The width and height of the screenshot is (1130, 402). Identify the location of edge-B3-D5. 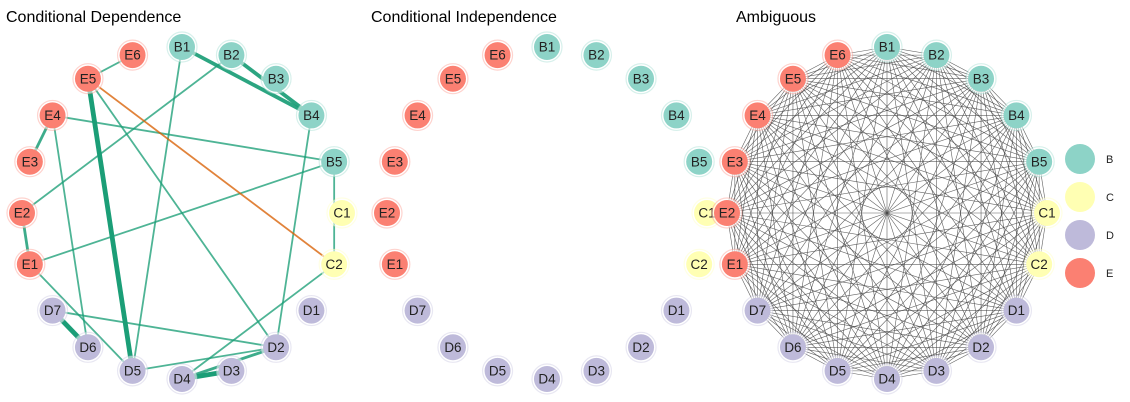
(909, 225).